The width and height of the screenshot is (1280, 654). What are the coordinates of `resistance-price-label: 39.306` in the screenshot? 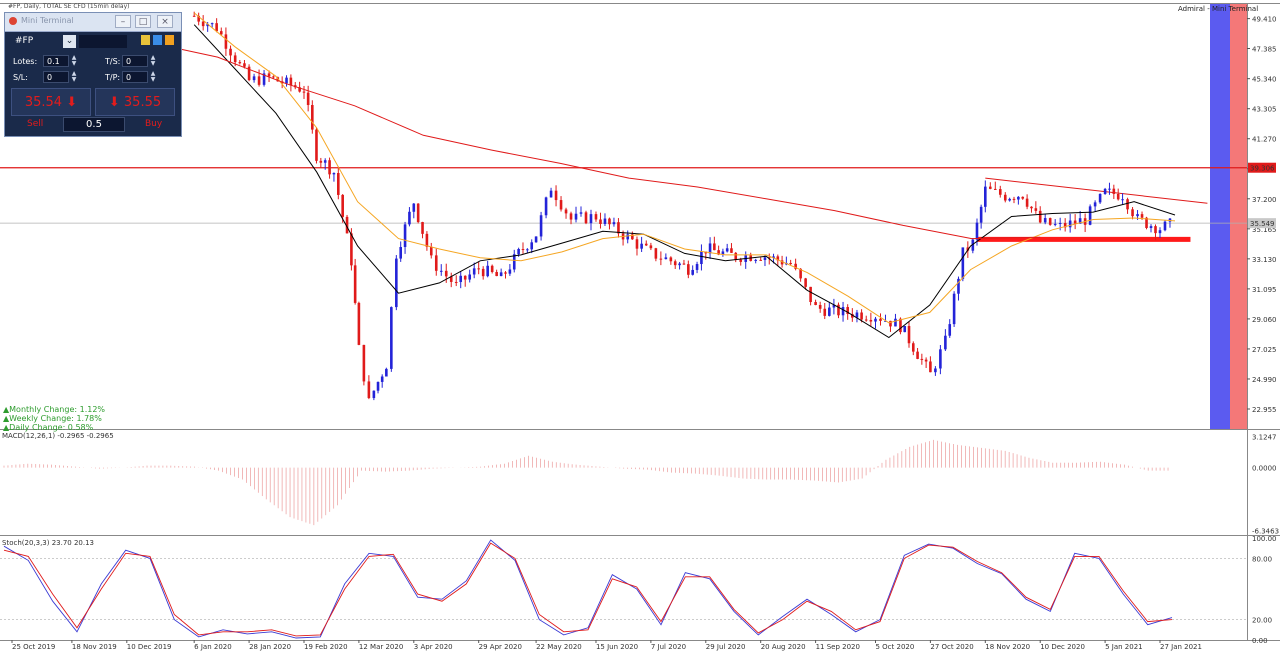 It's located at (1262, 169).